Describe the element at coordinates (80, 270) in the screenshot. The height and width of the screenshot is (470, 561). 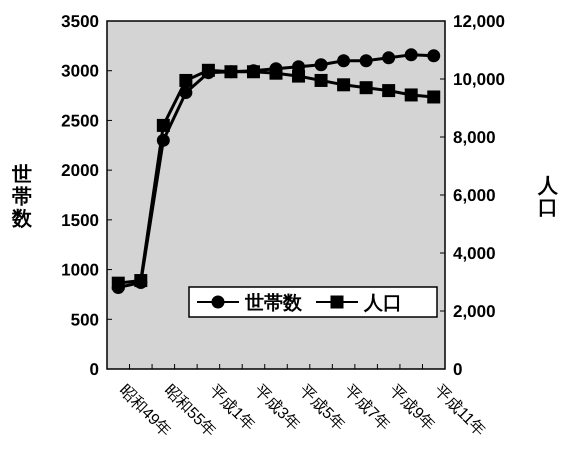
I see `y-tick-label: 1000` at that location.